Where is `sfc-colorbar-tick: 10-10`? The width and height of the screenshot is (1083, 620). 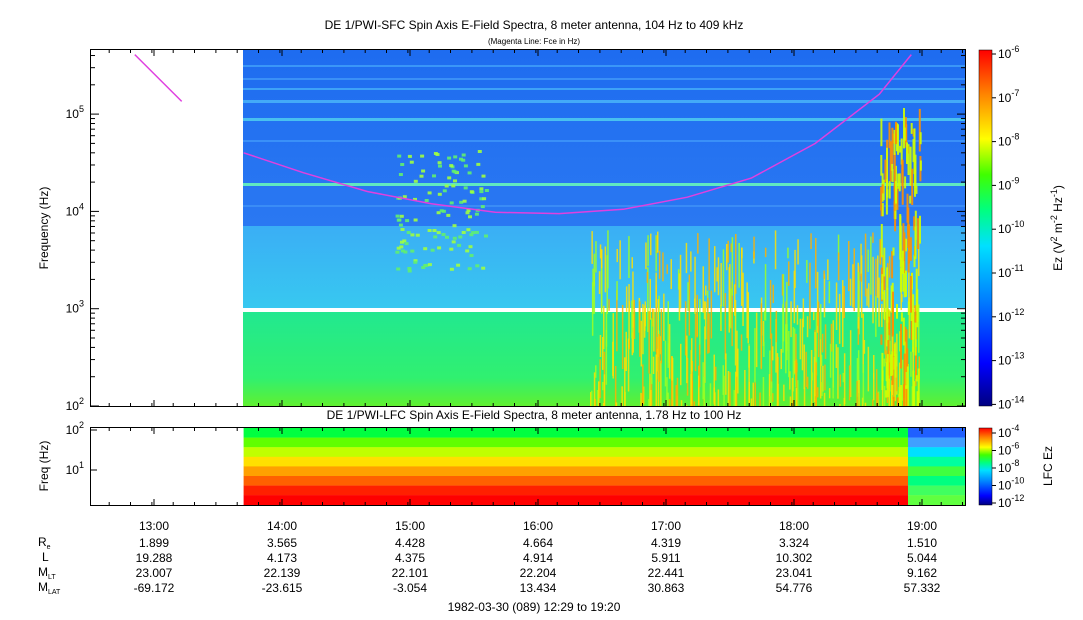
sfc-colorbar-tick: 10-10 is located at coordinates (1011, 227).